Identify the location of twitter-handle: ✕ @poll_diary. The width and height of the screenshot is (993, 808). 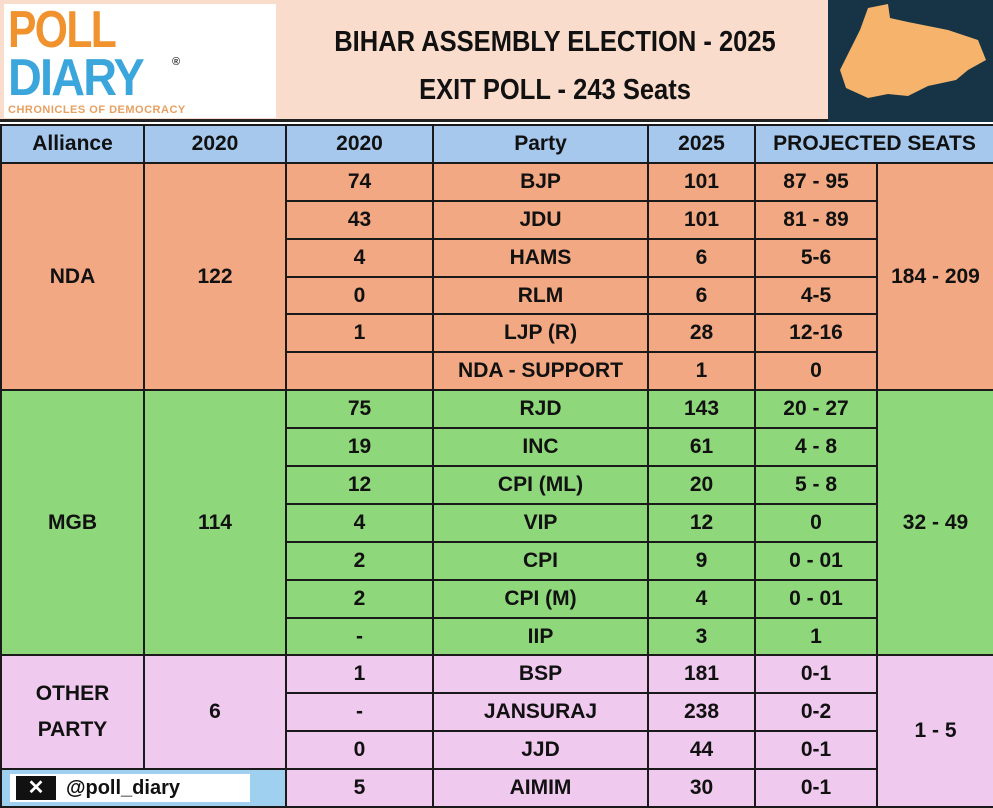
(143, 788).